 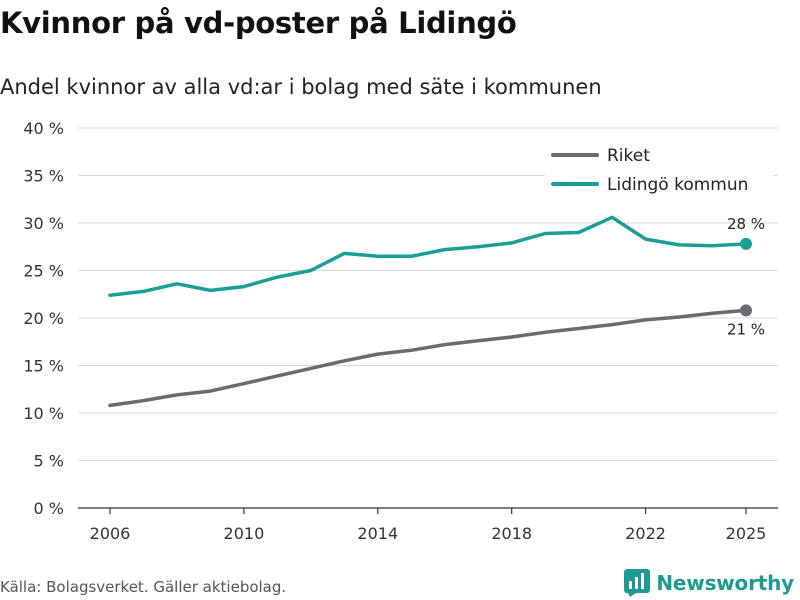 What do you see at coordinates (746, 224) in the screenshot?
I see `end-value-label: 28 %` at bounding box center [746, 224].